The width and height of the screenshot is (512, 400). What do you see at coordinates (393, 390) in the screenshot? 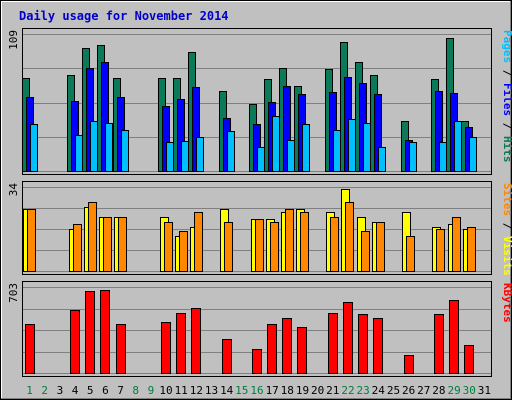
I see `day-label-25: 25` at bounding box center [393, 390].